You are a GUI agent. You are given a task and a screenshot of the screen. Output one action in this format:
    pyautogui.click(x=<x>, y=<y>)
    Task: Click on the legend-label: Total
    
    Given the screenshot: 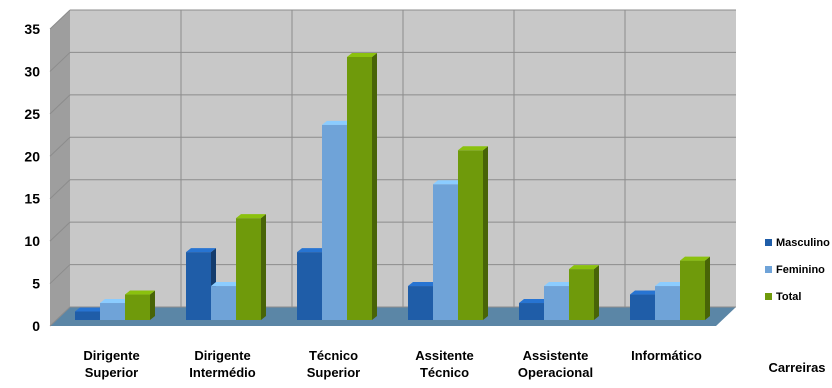 What is the action you would take?
    pyautogui.click(x=788, y=297)
    